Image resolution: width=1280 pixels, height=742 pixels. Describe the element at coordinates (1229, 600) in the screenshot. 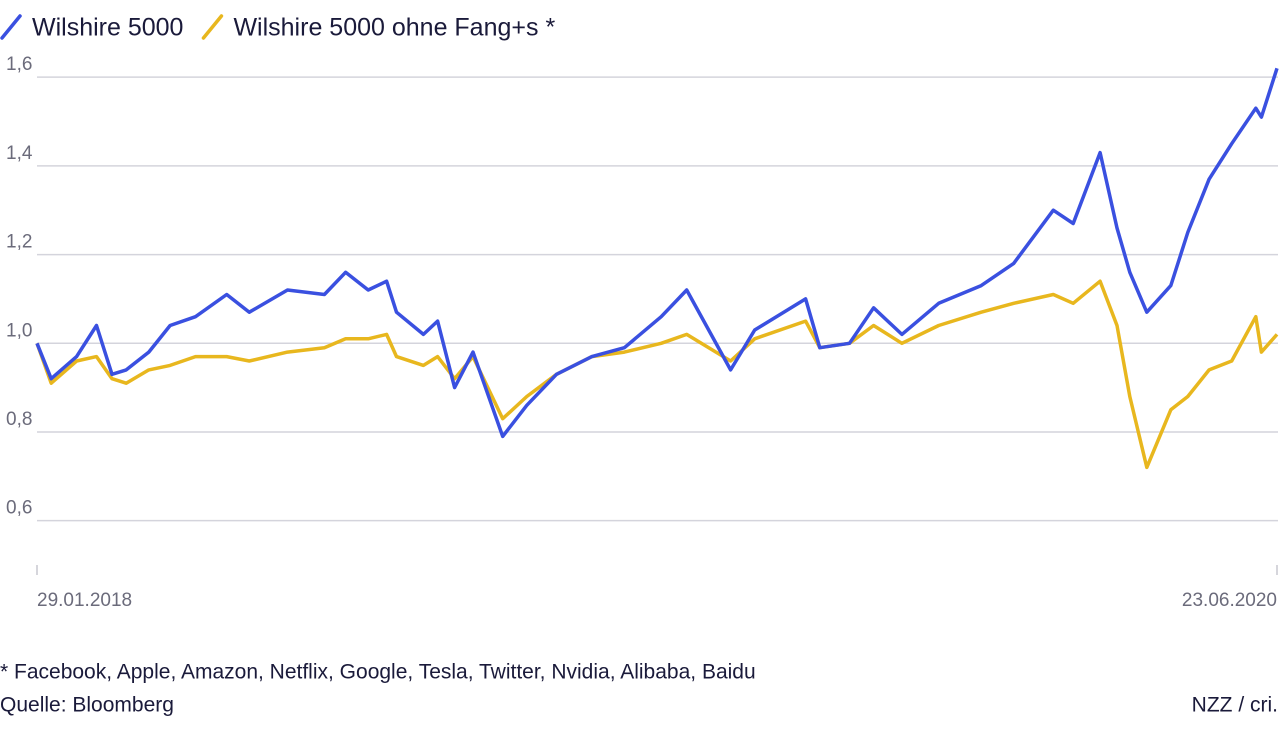

I see `x-tick-label: 23.06.2020` at that location.